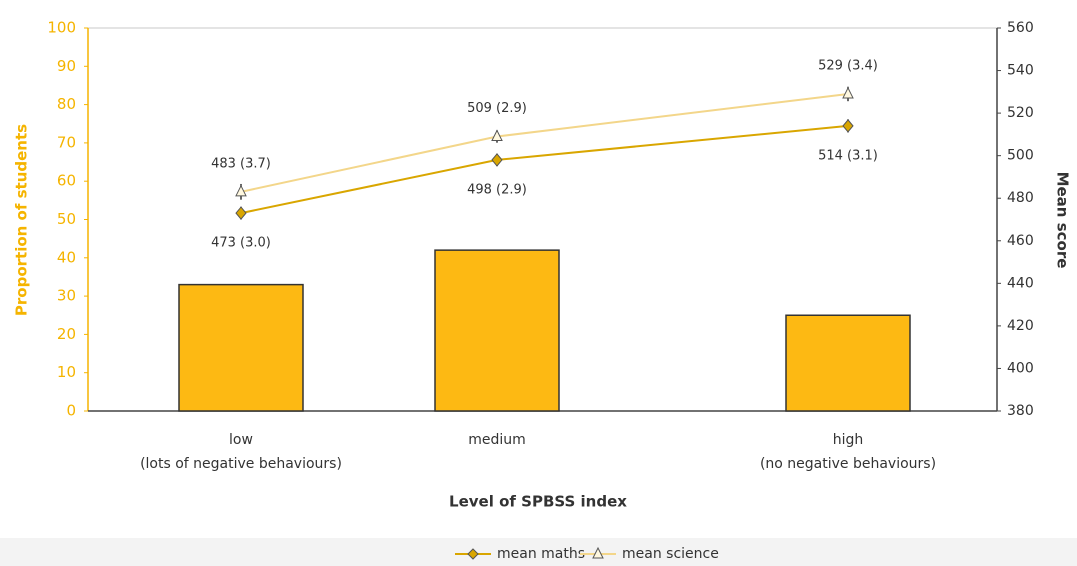 This screenshot has width=1077, height=566. What do you see at coordinates (71, 411) in the screenshot?
I see `y-tick-label: 0` at bounding box center [71, 411].